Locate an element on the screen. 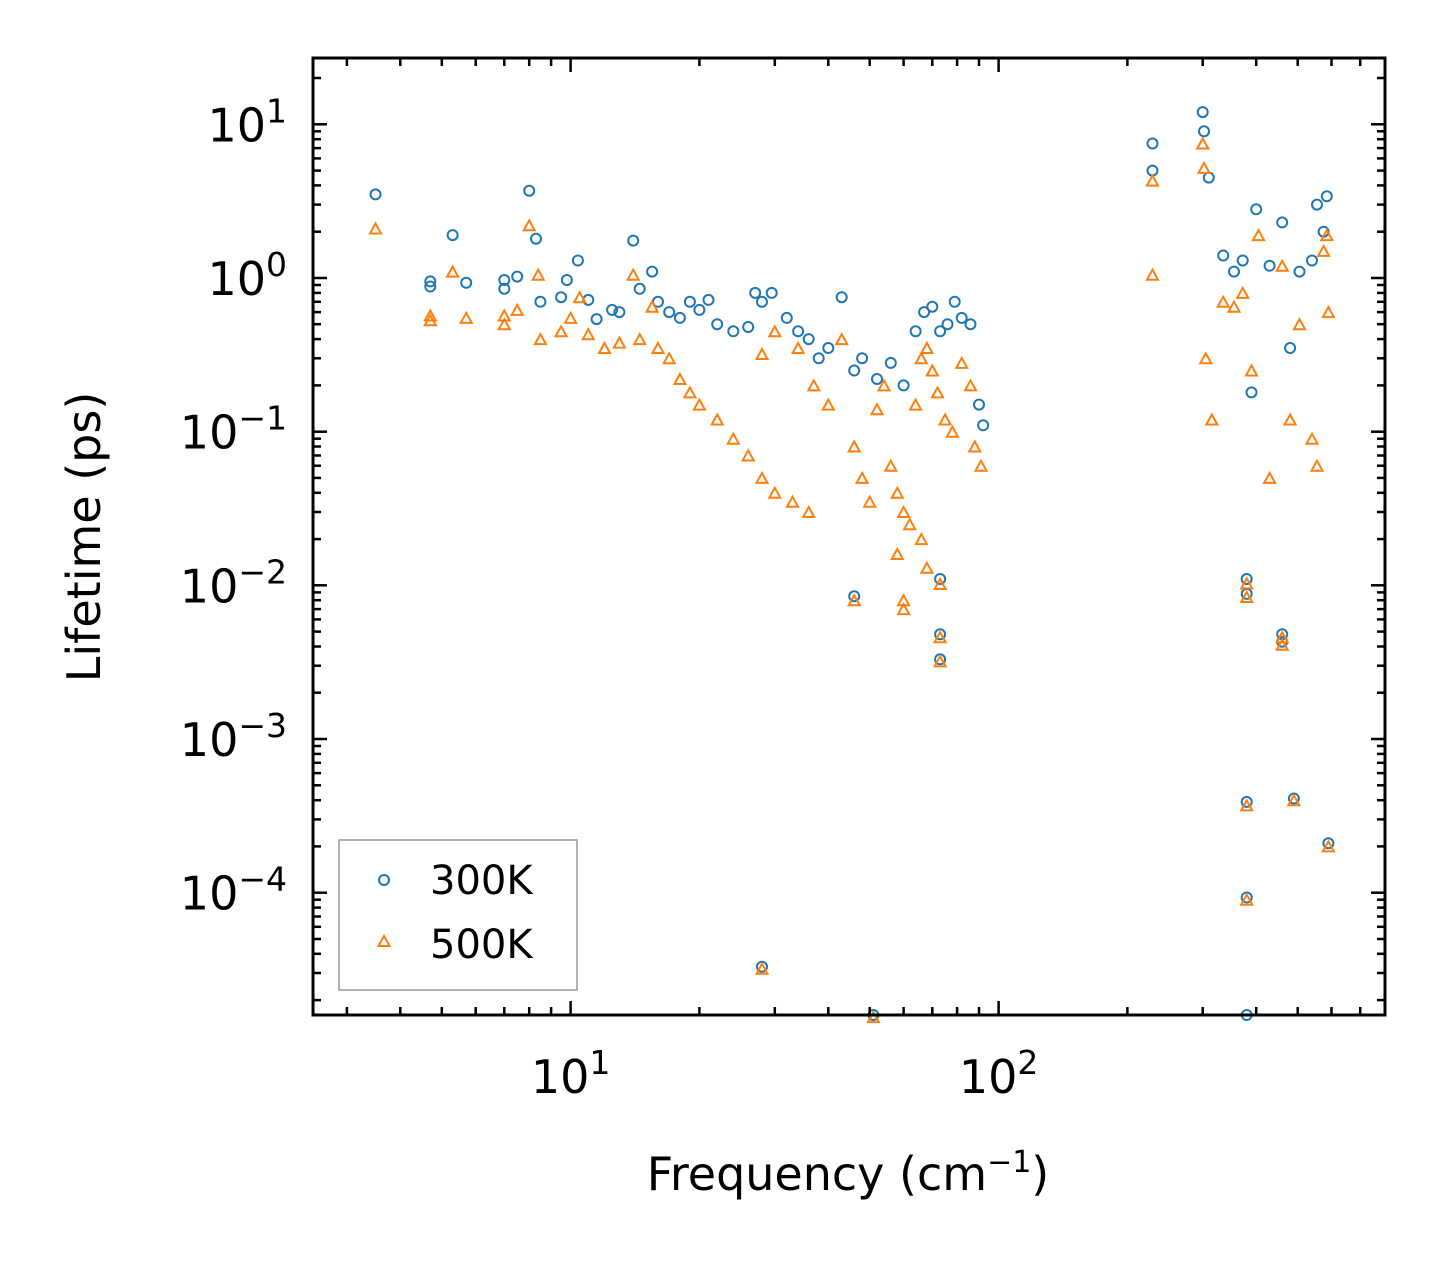 The width and height of the screenshot is (1443, 1265). y-tick-label-10: 10¹ is located at coordinates (247, 121).